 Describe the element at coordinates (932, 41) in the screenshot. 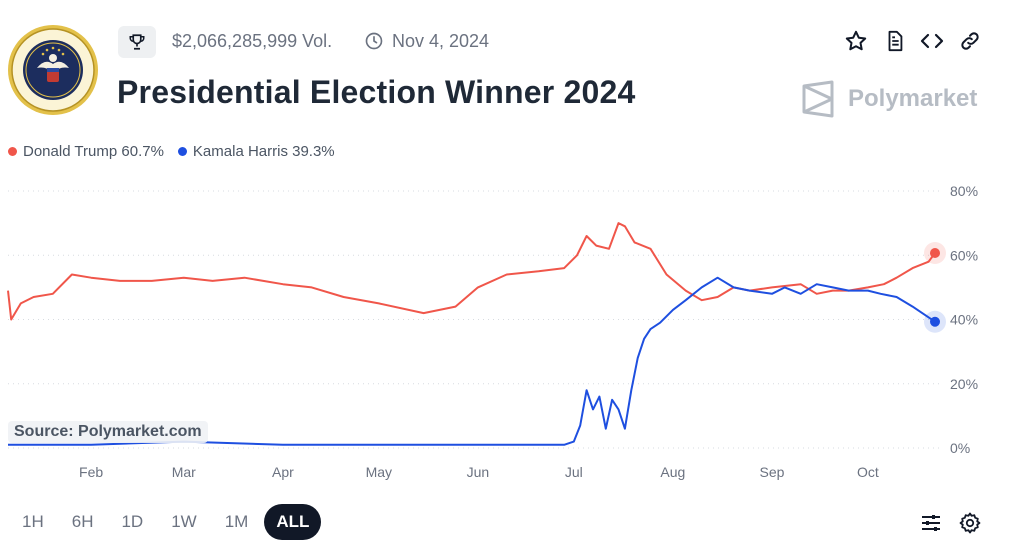

I see `code-icon` at that location.